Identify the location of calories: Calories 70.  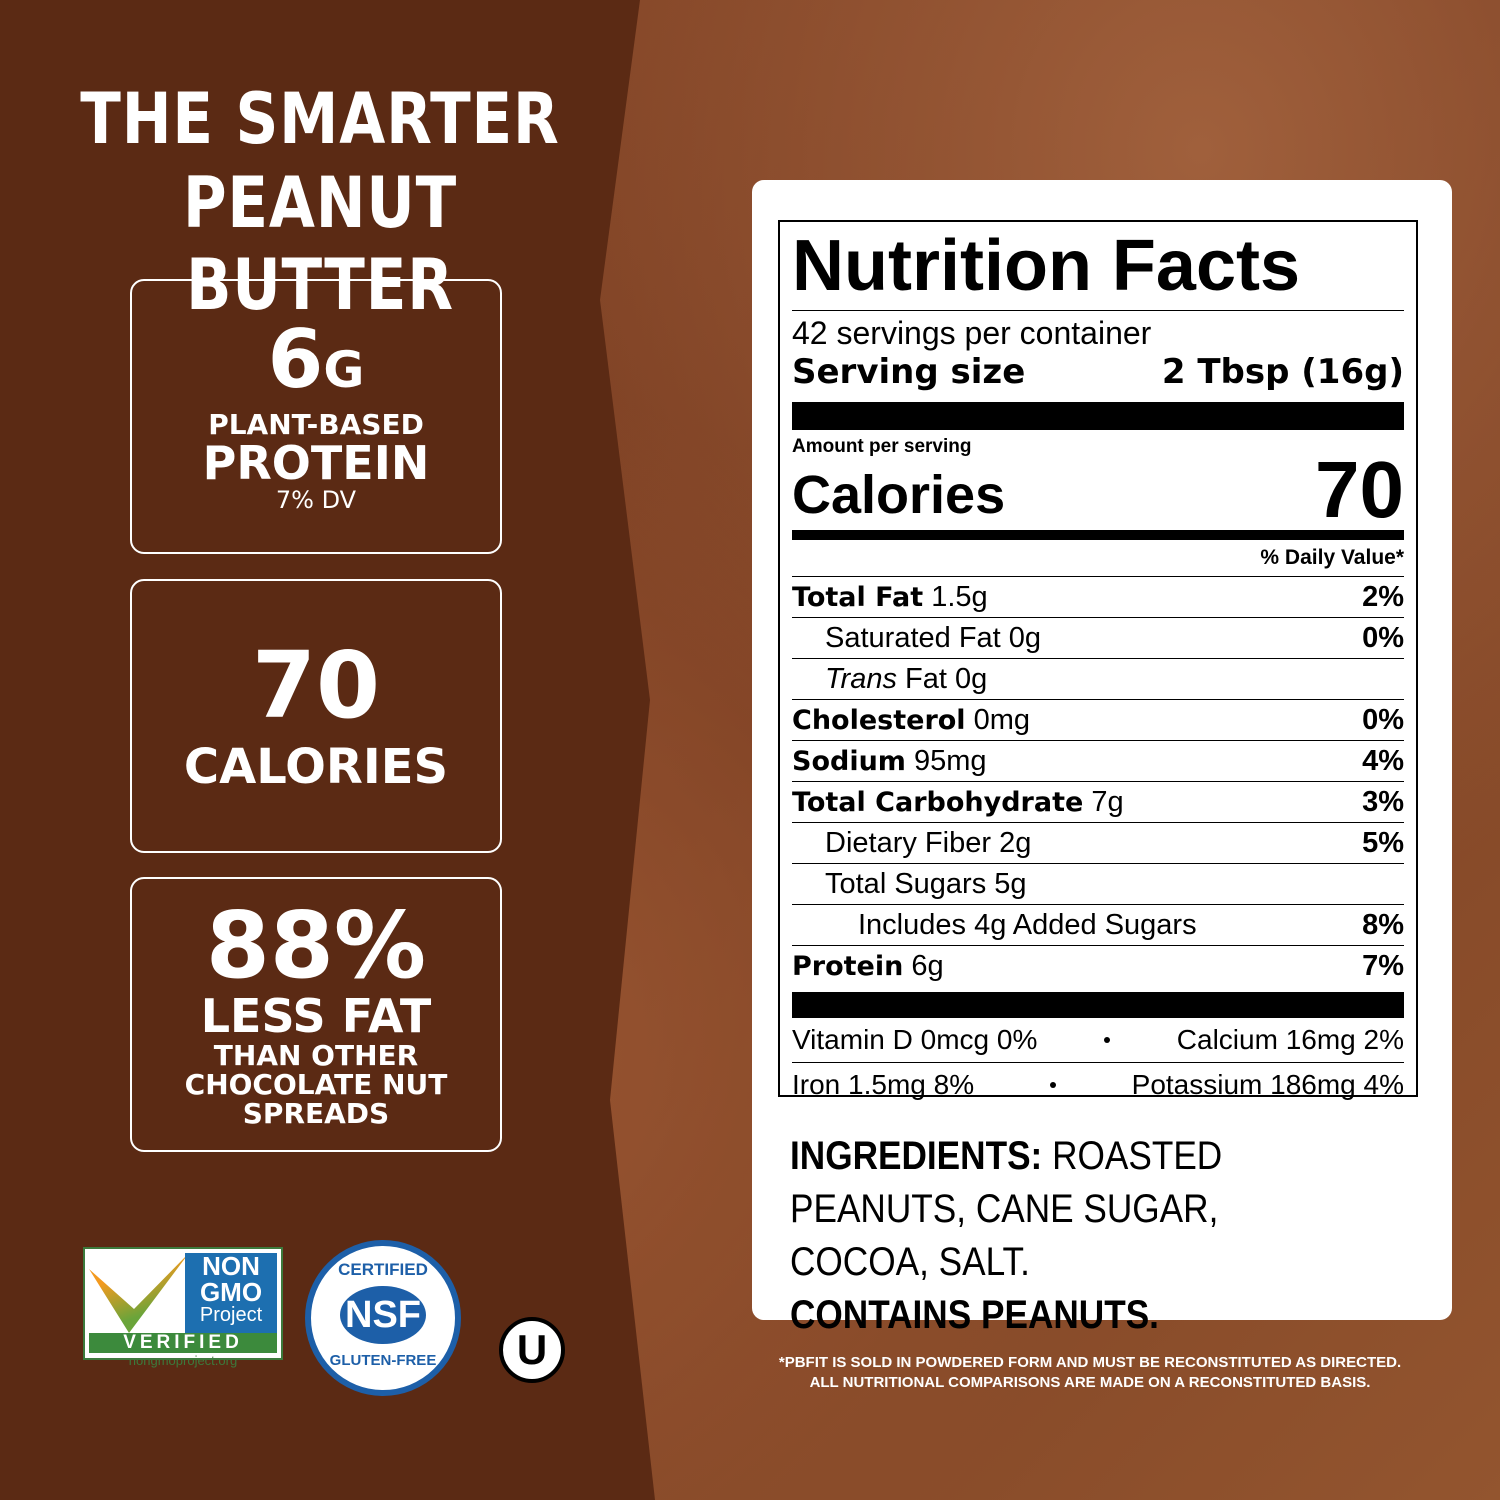
(1098, 490).